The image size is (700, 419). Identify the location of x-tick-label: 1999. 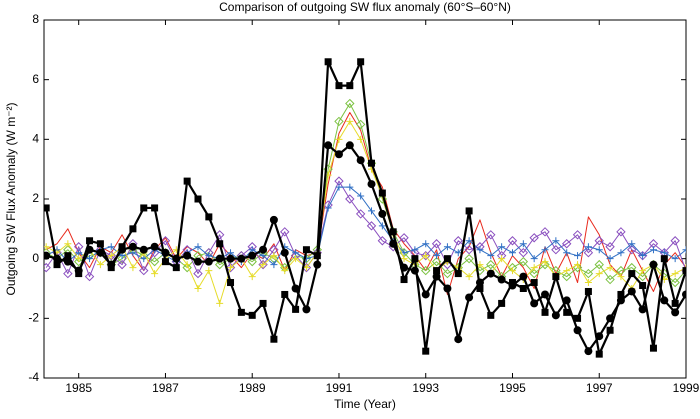
(686, 388).